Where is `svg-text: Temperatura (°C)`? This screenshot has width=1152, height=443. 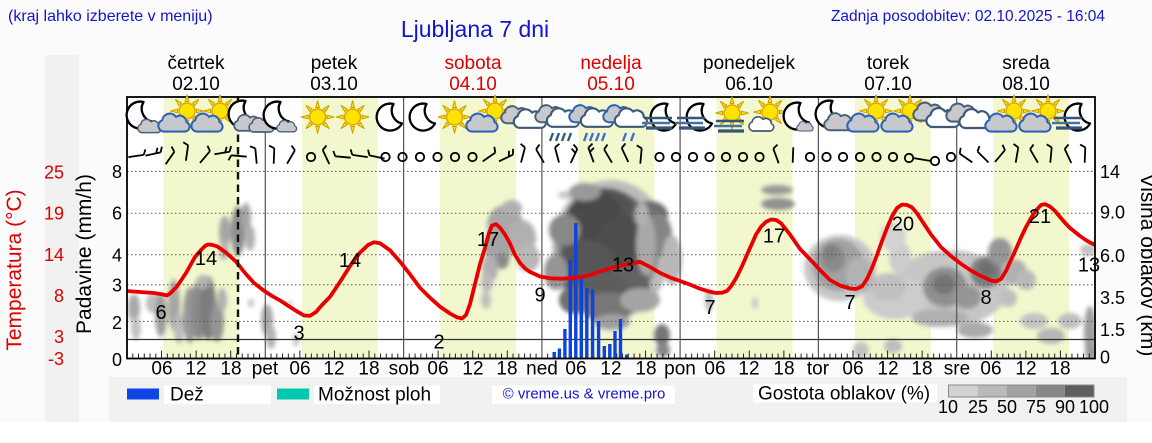 svg-text: Temperatura (°C) is located at coordinates (14, 269).